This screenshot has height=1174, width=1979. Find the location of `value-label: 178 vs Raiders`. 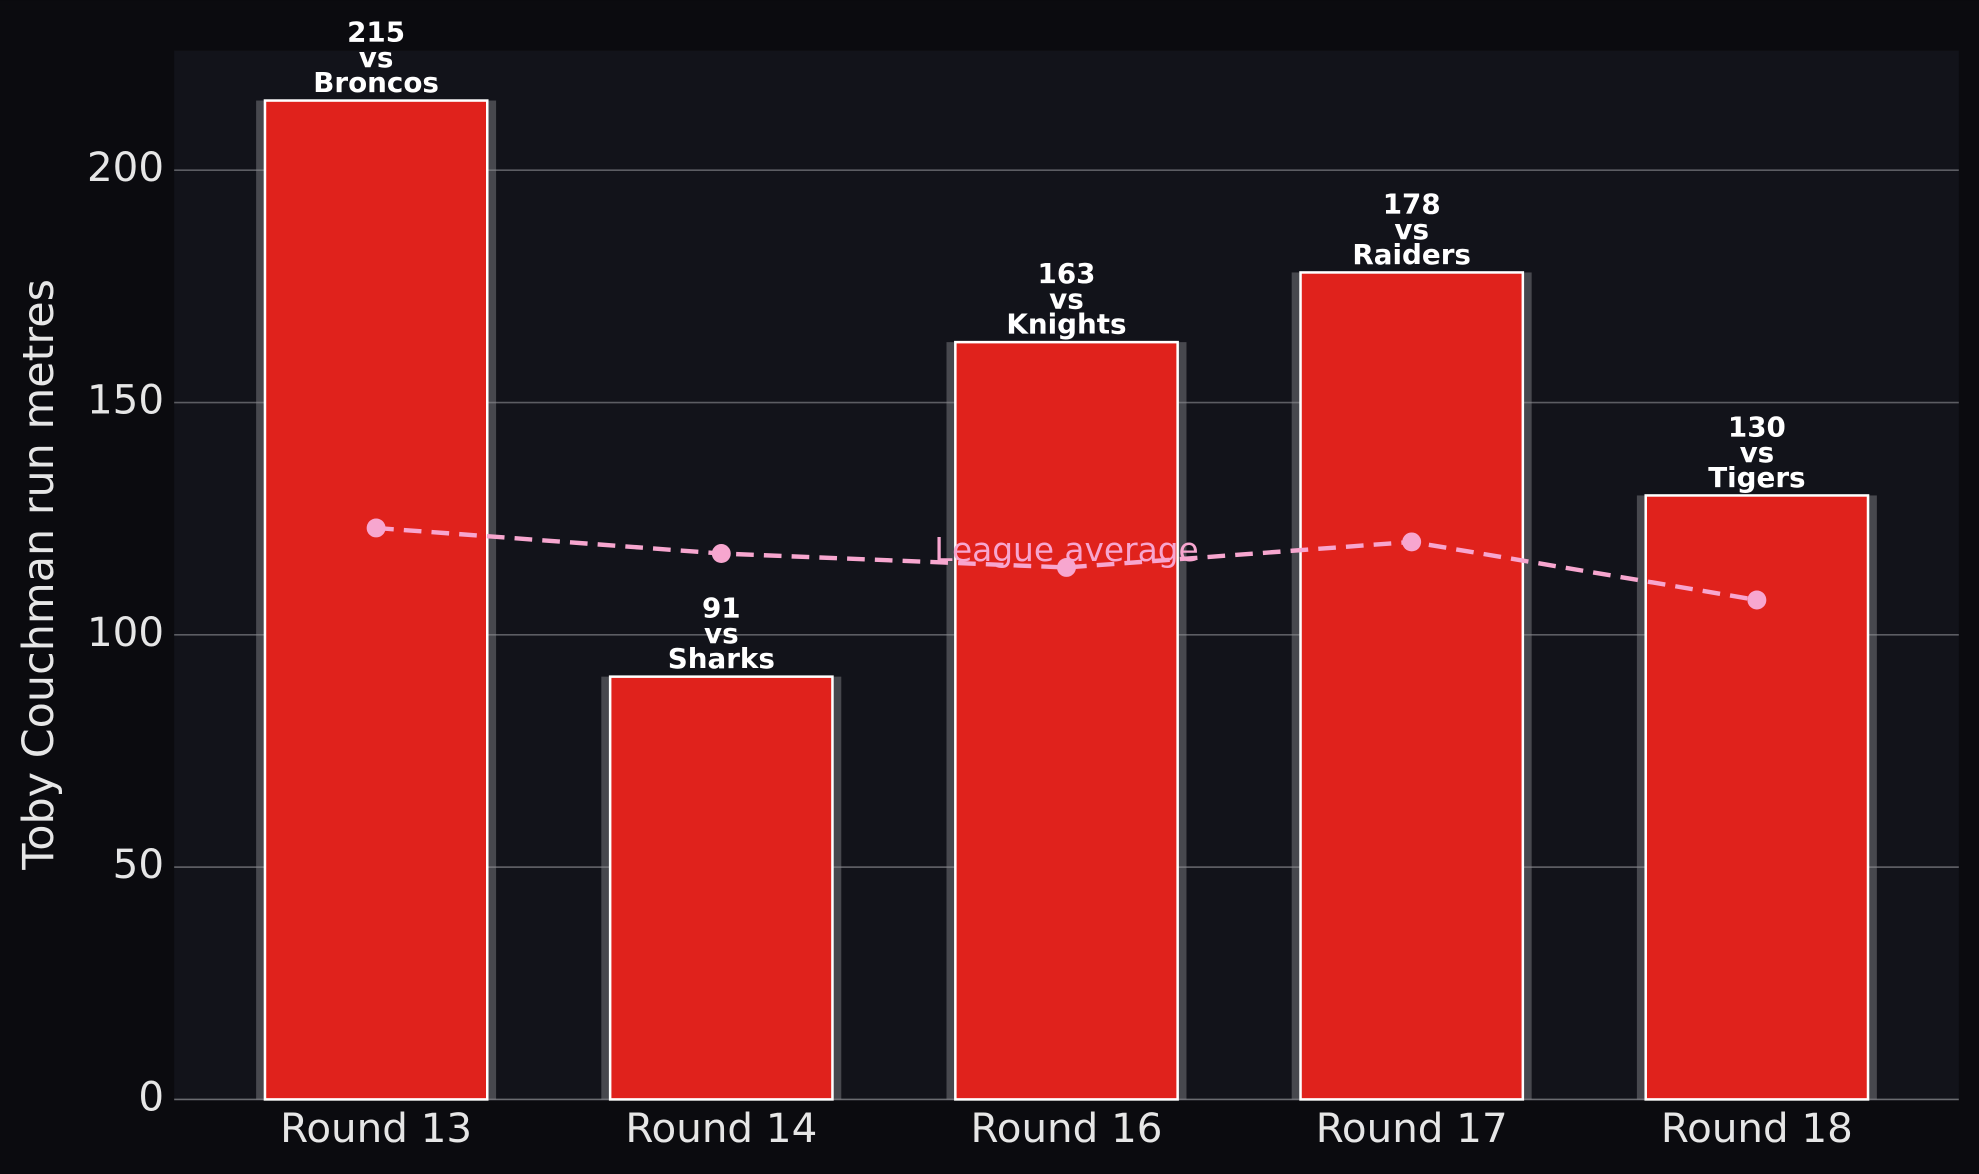

value-label: 178 vs Raiders is located at coordinates (1411, 229).